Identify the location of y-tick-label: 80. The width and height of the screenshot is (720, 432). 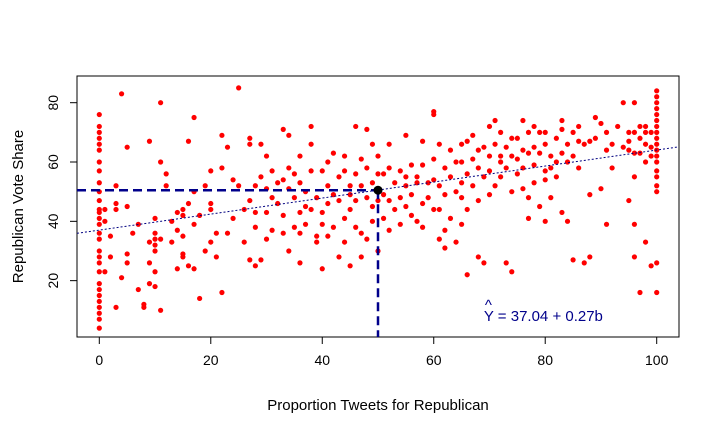
(53, 103).